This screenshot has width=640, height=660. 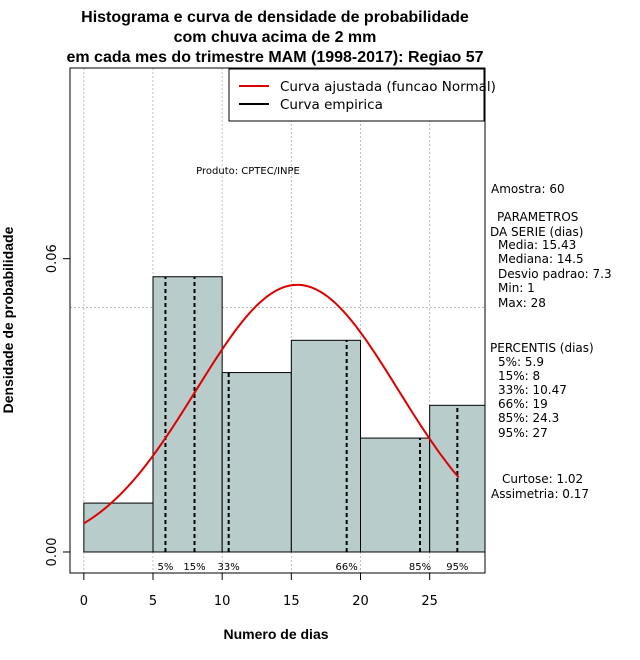 What do you see at coordinates (537, 245) in the screenshot?
I see `param-mean: Media: 15.43` at bounding box center [537, 245].